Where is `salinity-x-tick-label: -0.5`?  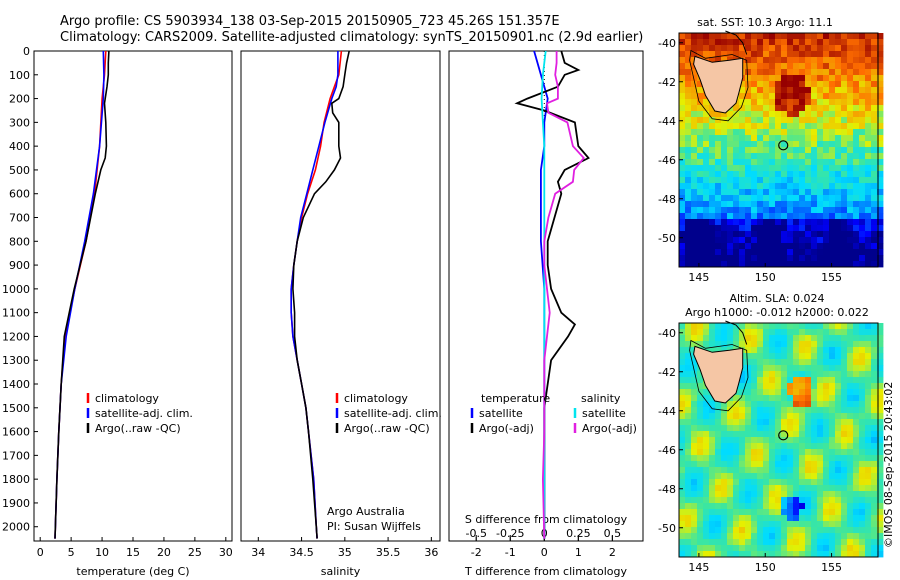
salinity-x-tick-label: -0.5 is located at coordinates (475, 533).